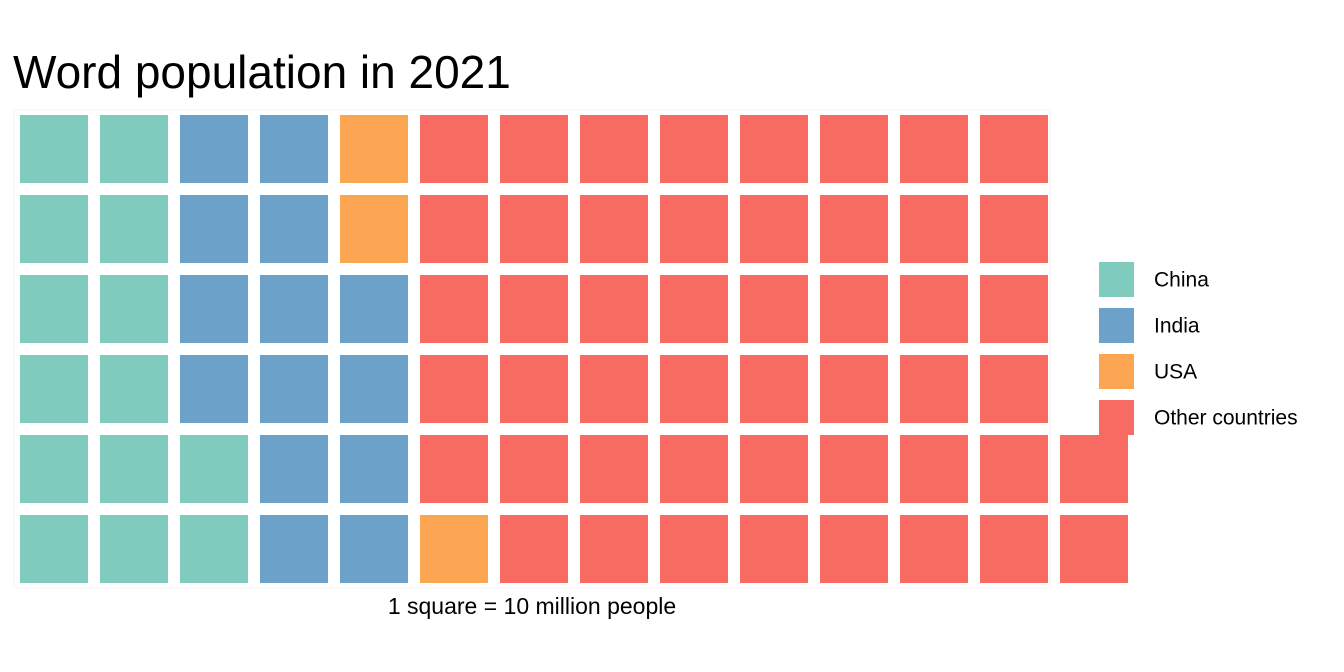 Image resolution: width=1344 pixels, height=672 pixels. Describe the element at coordinates (262, 72) in the screenshot. I see `chart-title: Word population in 2021` at that location.